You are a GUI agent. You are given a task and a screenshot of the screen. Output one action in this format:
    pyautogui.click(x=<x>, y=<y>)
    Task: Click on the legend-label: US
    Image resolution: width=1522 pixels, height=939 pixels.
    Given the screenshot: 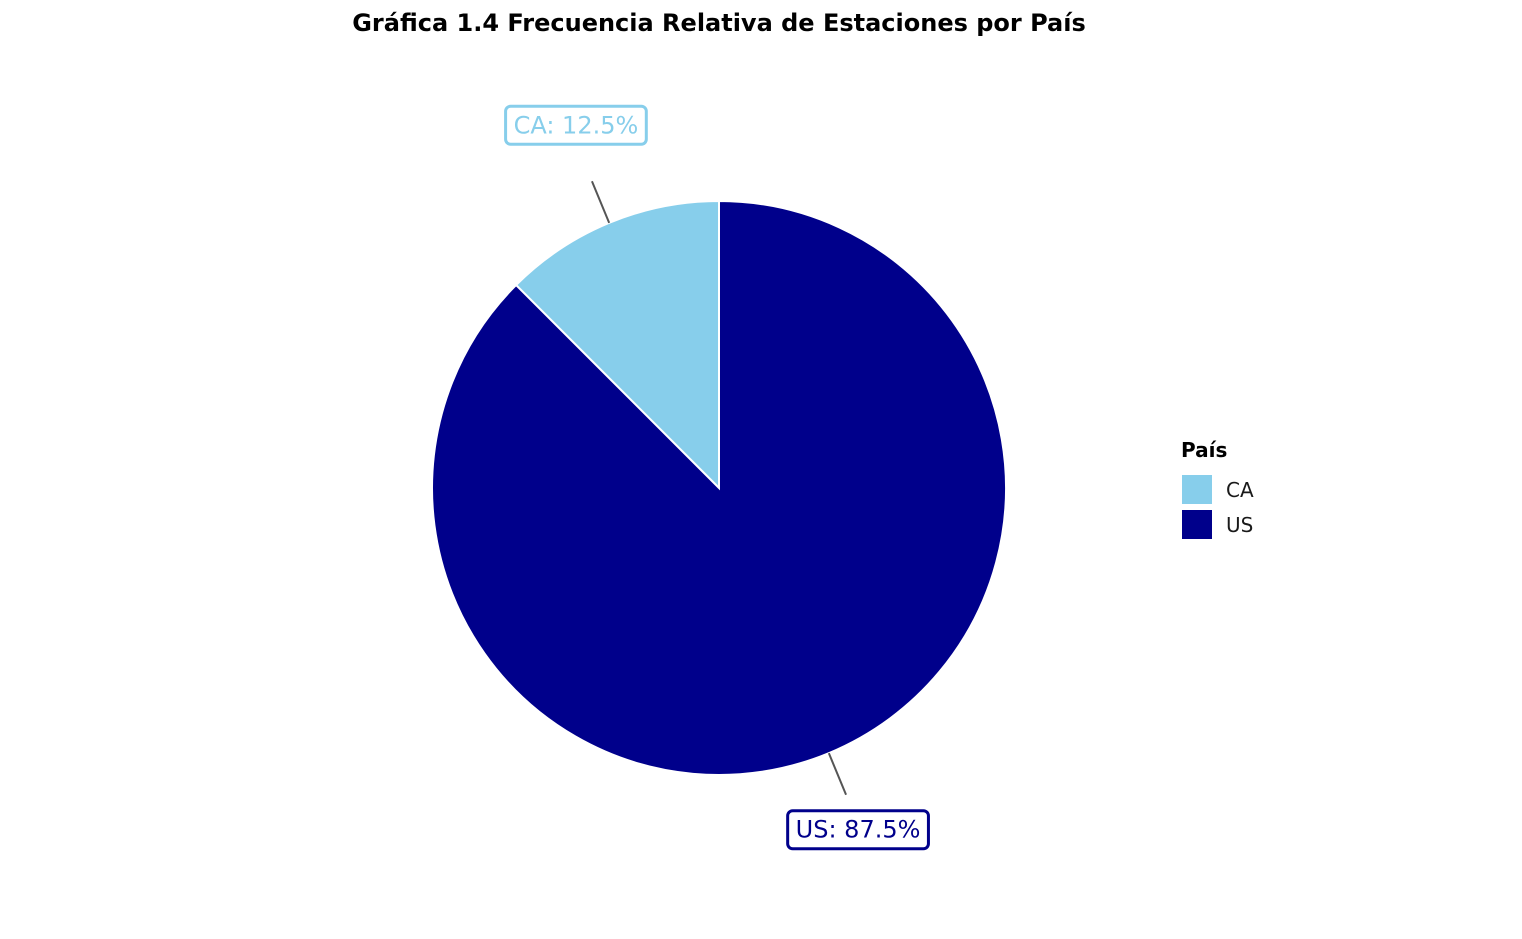 What is the action you would take?
    pyautogui.click(x=1239, y=525)
    